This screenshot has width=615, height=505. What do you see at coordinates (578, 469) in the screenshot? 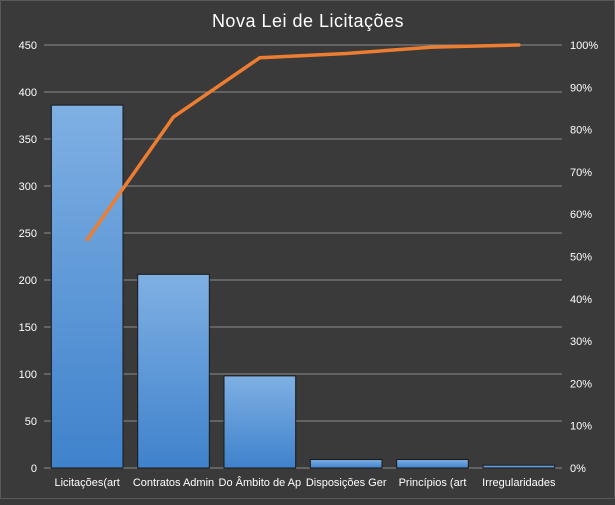
I see `y2-tick-label: 0%` at bounding box center [578, 469].